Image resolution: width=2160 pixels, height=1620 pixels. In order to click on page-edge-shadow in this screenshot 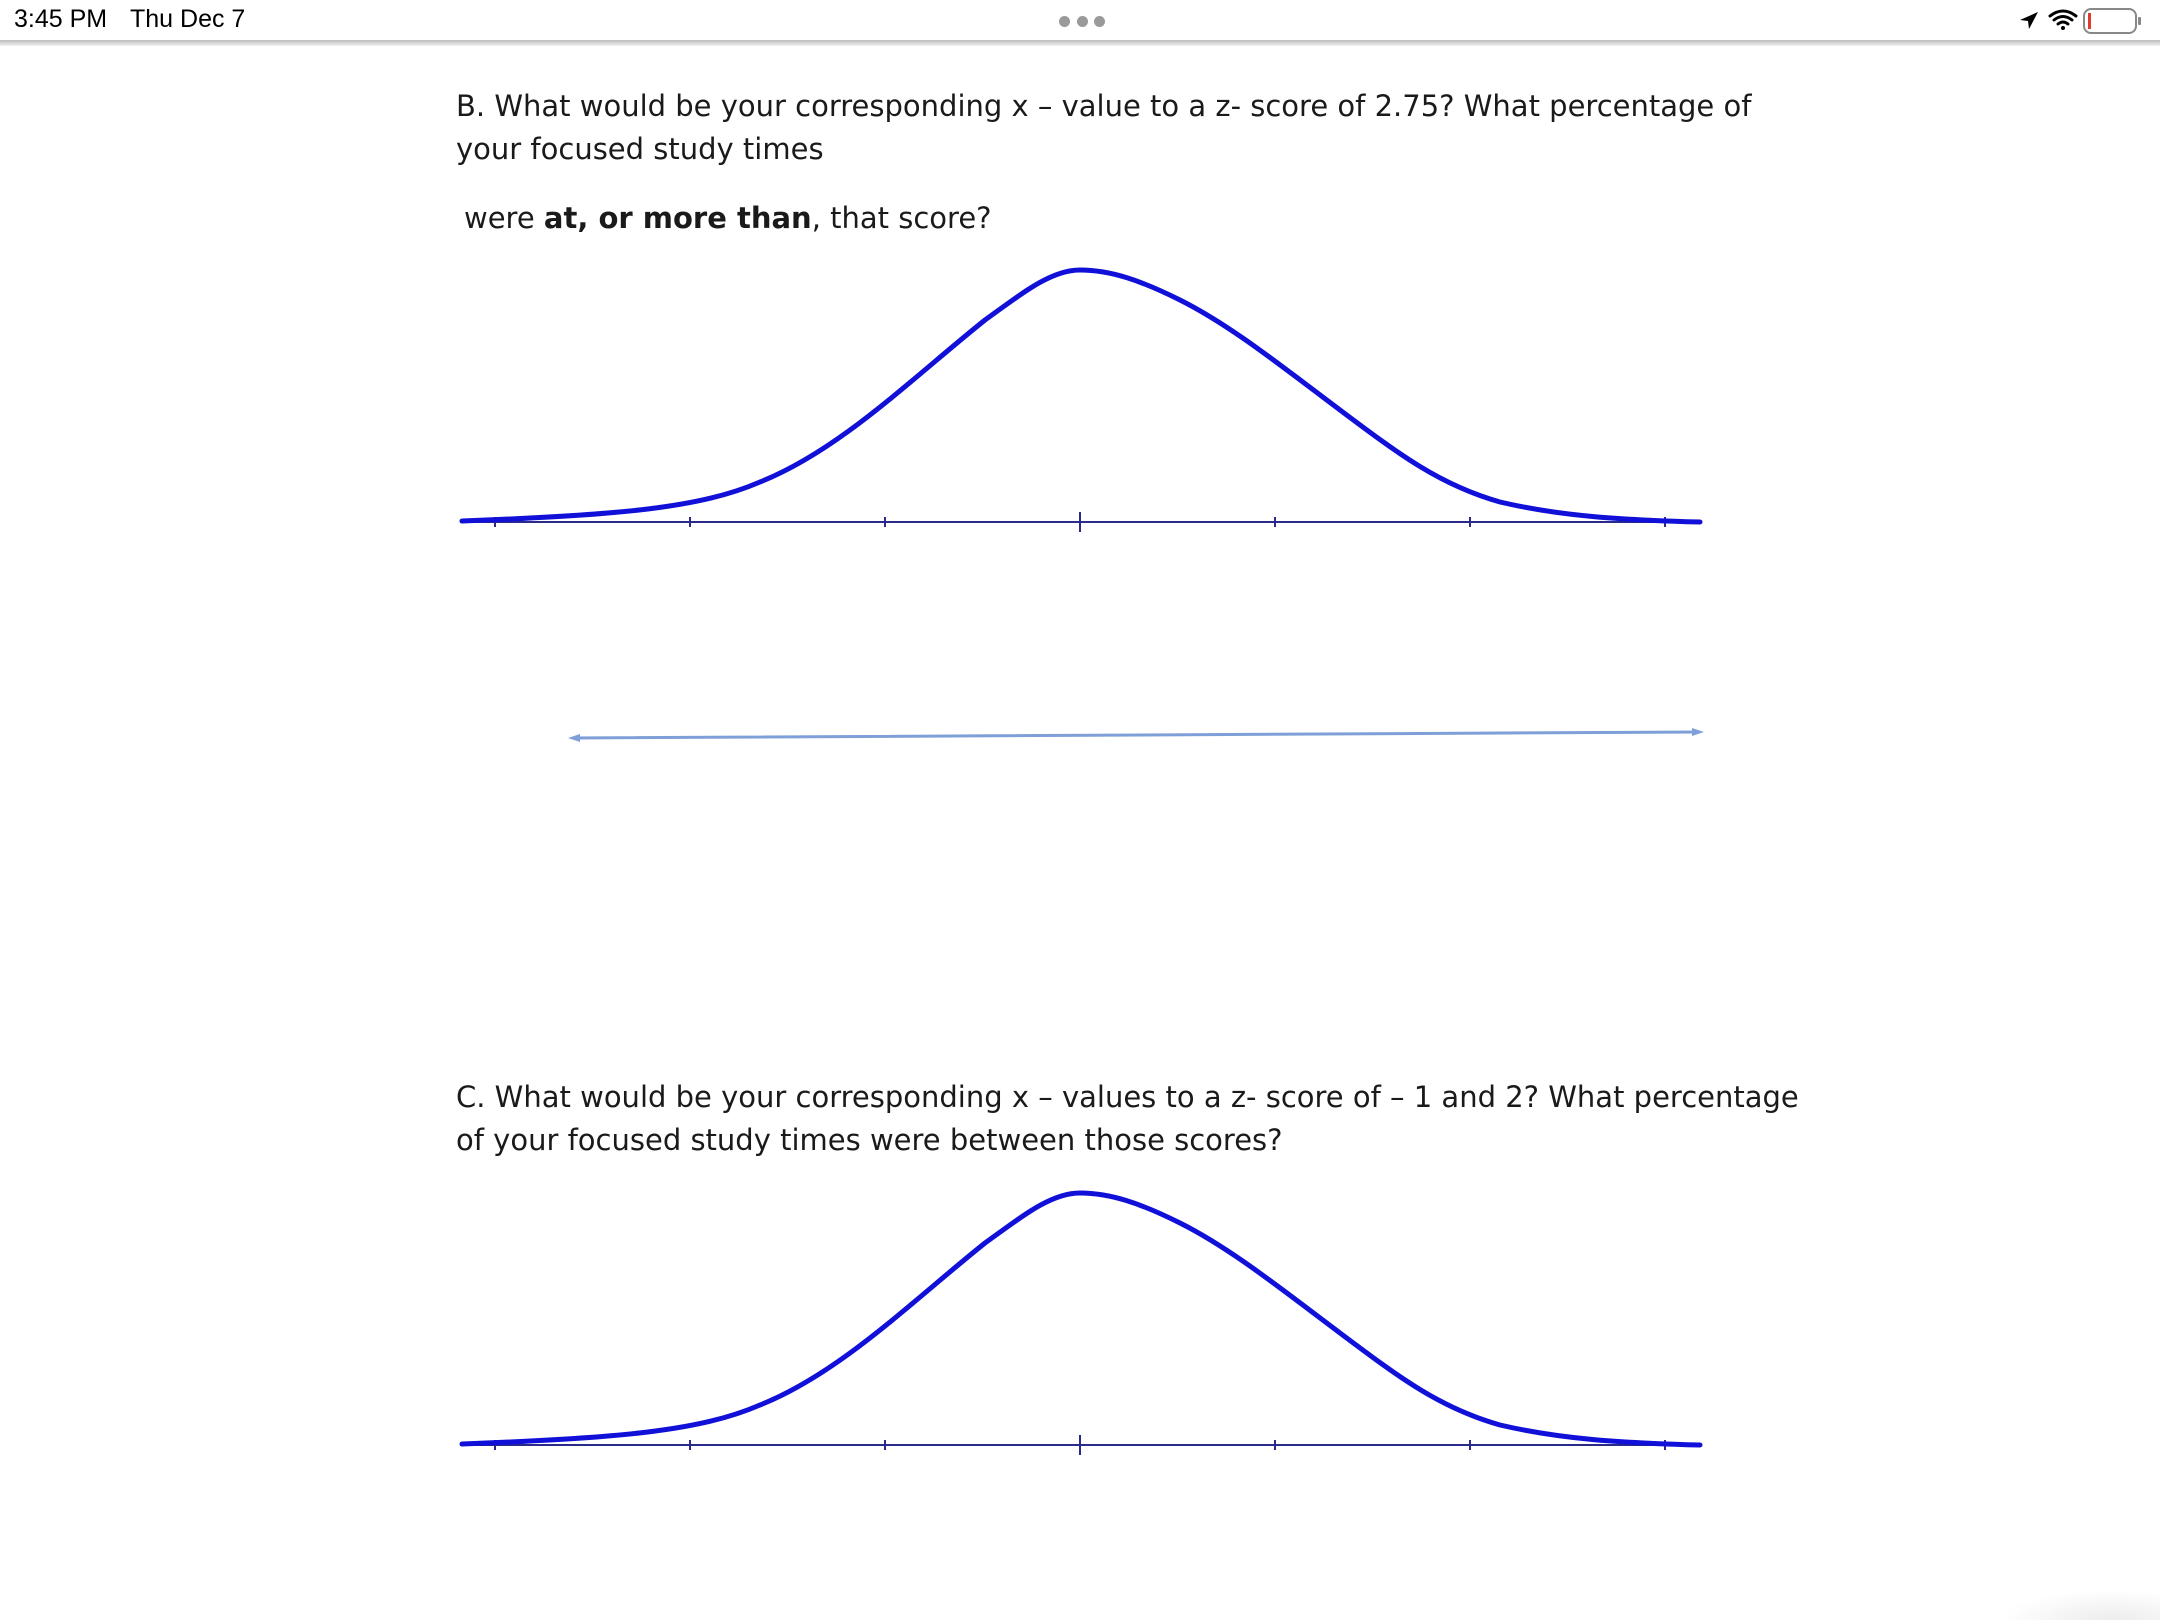, I will do `click(2080, 1605)`.